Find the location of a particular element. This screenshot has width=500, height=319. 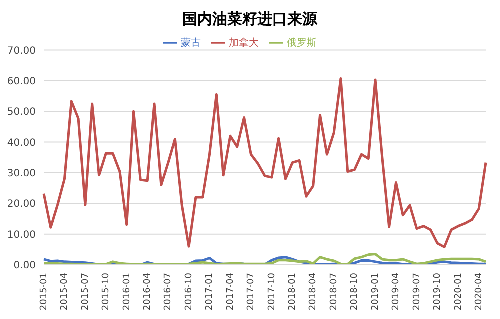

x-tick-label: 2018-04 is located at coordinates (313, 291).